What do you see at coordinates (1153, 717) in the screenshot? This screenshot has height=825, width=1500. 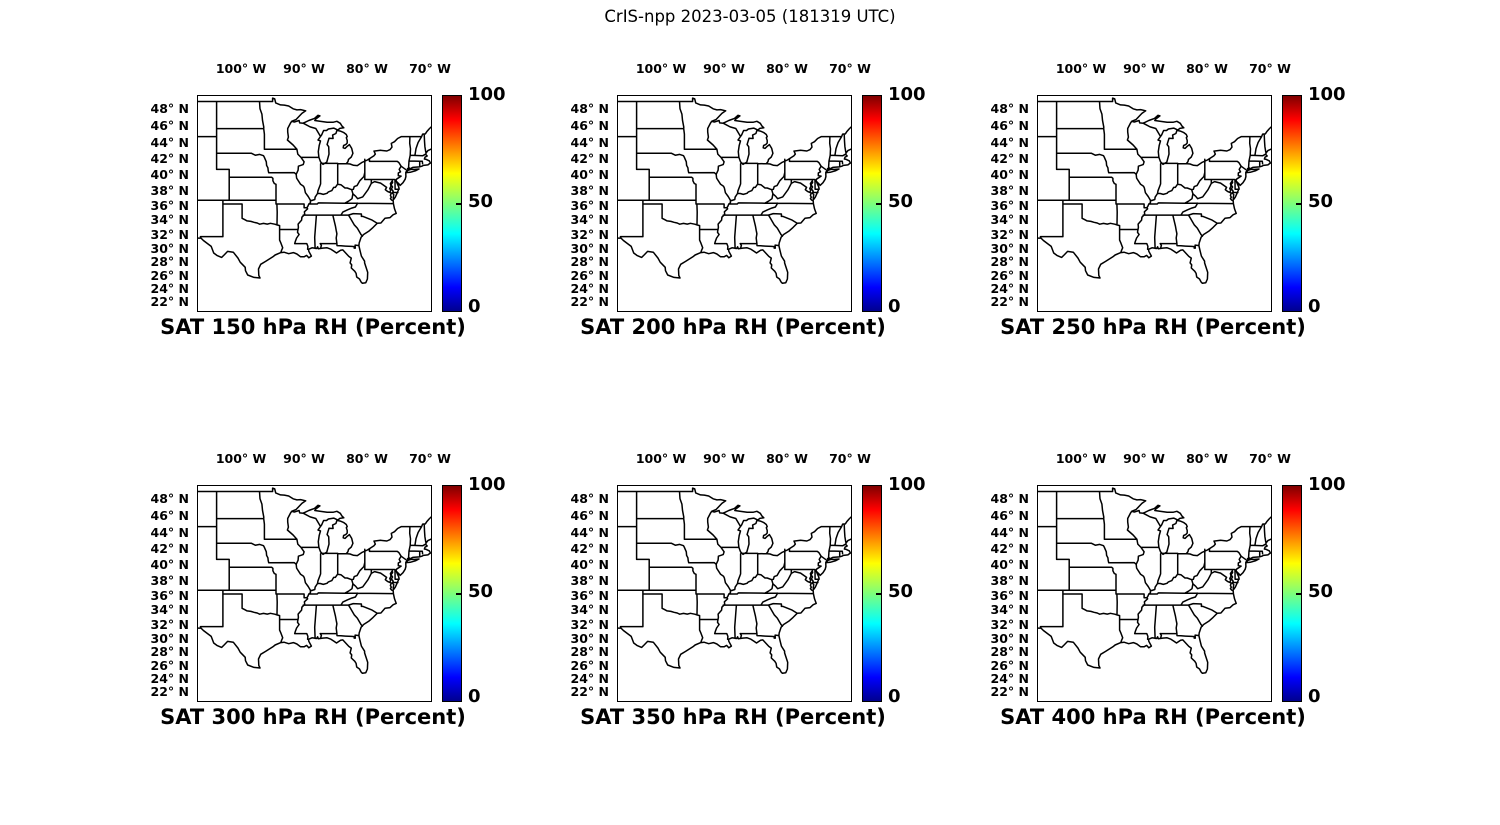 I see `panel-title: SAT 400 hPa RH (Percent)` at bounding box center [1153, 717].